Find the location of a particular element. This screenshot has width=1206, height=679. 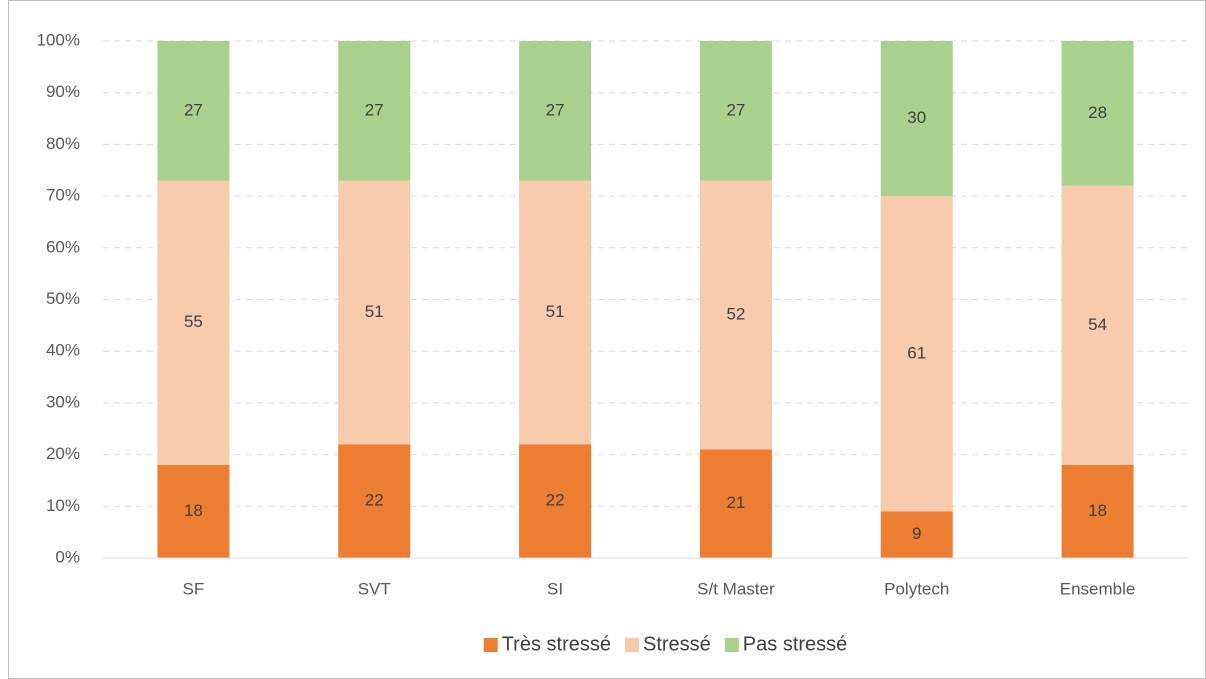

x-tick-label: S/t Master is located at coordinates (736, 588).